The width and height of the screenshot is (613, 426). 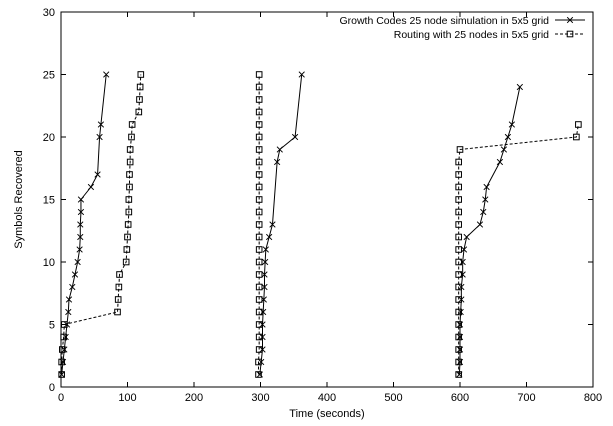 I want to click on legend-marker-routing, so click(x=570, y=34).